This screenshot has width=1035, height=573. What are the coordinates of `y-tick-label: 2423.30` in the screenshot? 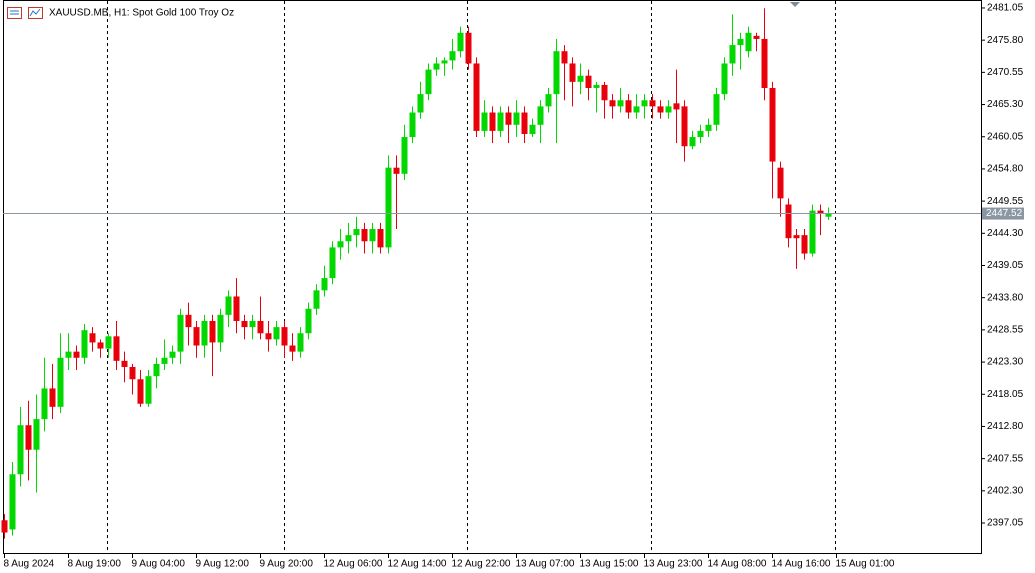 It's located at (1005, 362).